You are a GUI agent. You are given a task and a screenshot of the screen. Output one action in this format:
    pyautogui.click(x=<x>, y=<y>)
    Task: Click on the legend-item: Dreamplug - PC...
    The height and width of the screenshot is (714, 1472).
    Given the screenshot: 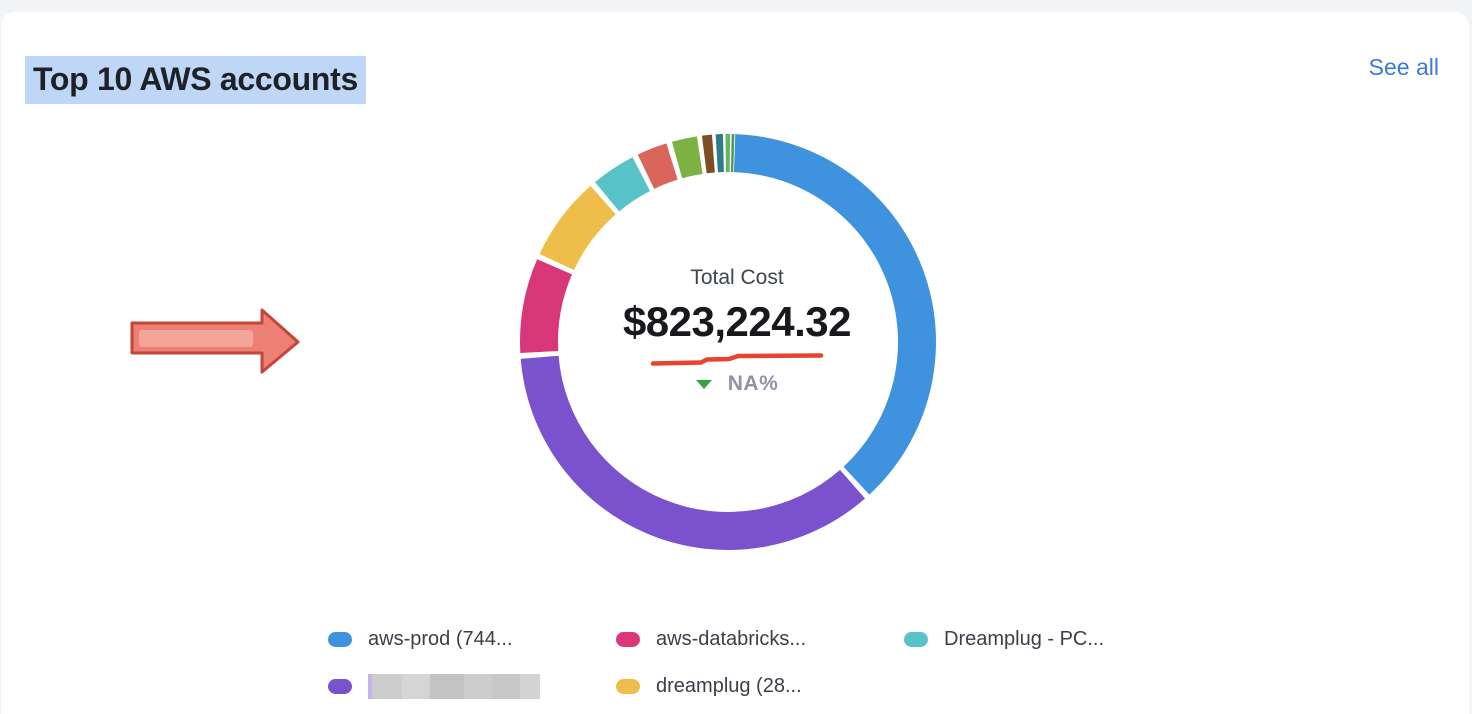 What is the action you would take?
    pyautogui.click(x=1004, y=639)
    